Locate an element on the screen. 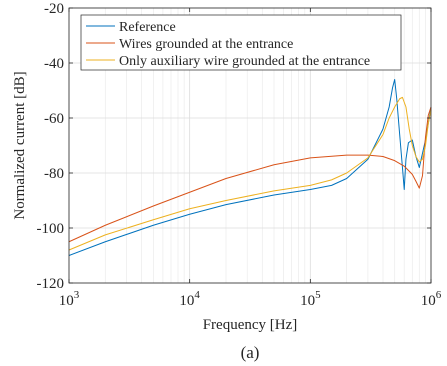  legend-label-2: Wires grounded at the entrance is located at coordinates (206, 44).